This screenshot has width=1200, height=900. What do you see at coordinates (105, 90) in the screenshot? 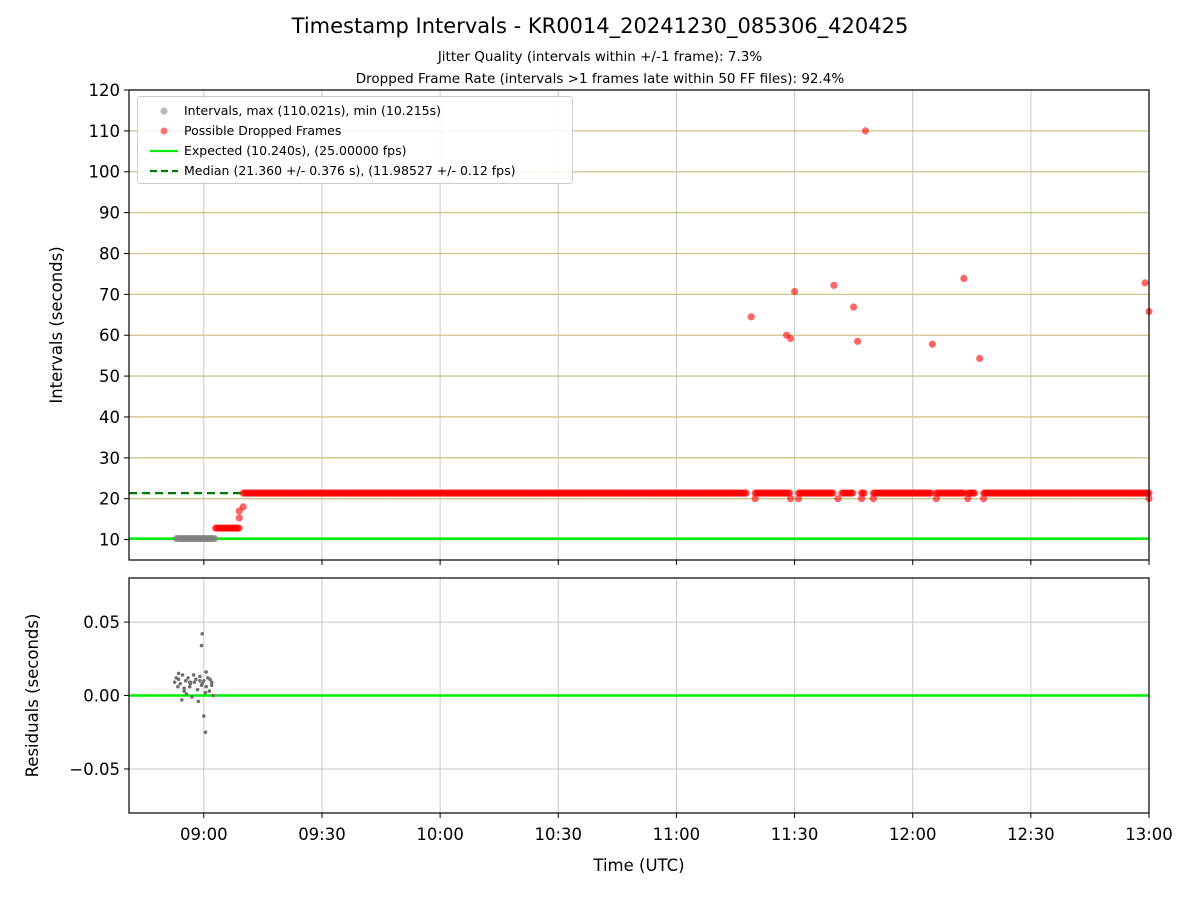
I see `top-ytick-label-120: 120` at bounding box center [105, 90].